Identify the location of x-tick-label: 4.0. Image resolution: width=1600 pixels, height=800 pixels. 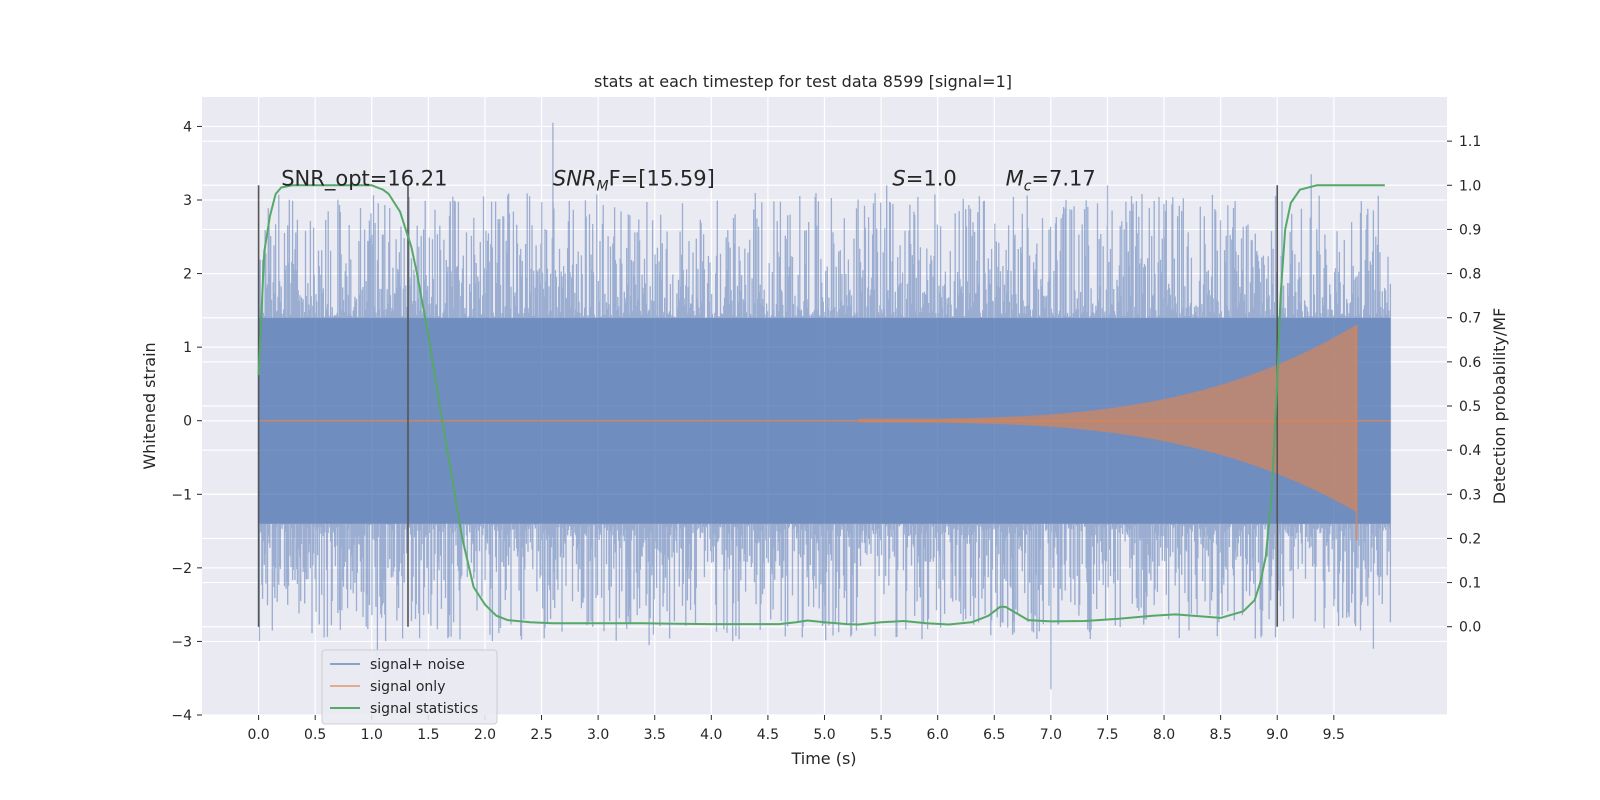
(711, 735).